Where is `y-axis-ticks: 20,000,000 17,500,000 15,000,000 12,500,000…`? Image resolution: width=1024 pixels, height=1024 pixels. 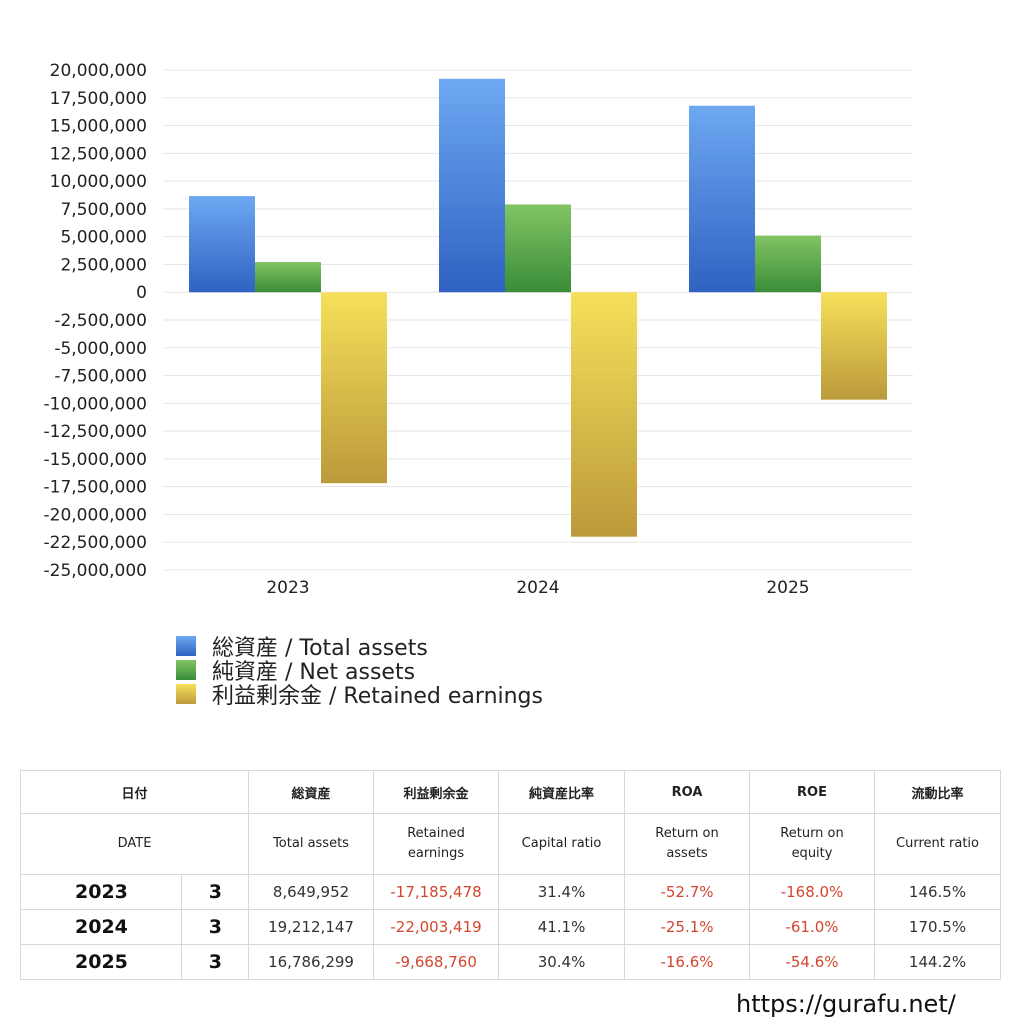
y-axis-ticks: 20,000,000 17,500,000 15,000,000 12,500,000… is located at coordinates (95, 321).